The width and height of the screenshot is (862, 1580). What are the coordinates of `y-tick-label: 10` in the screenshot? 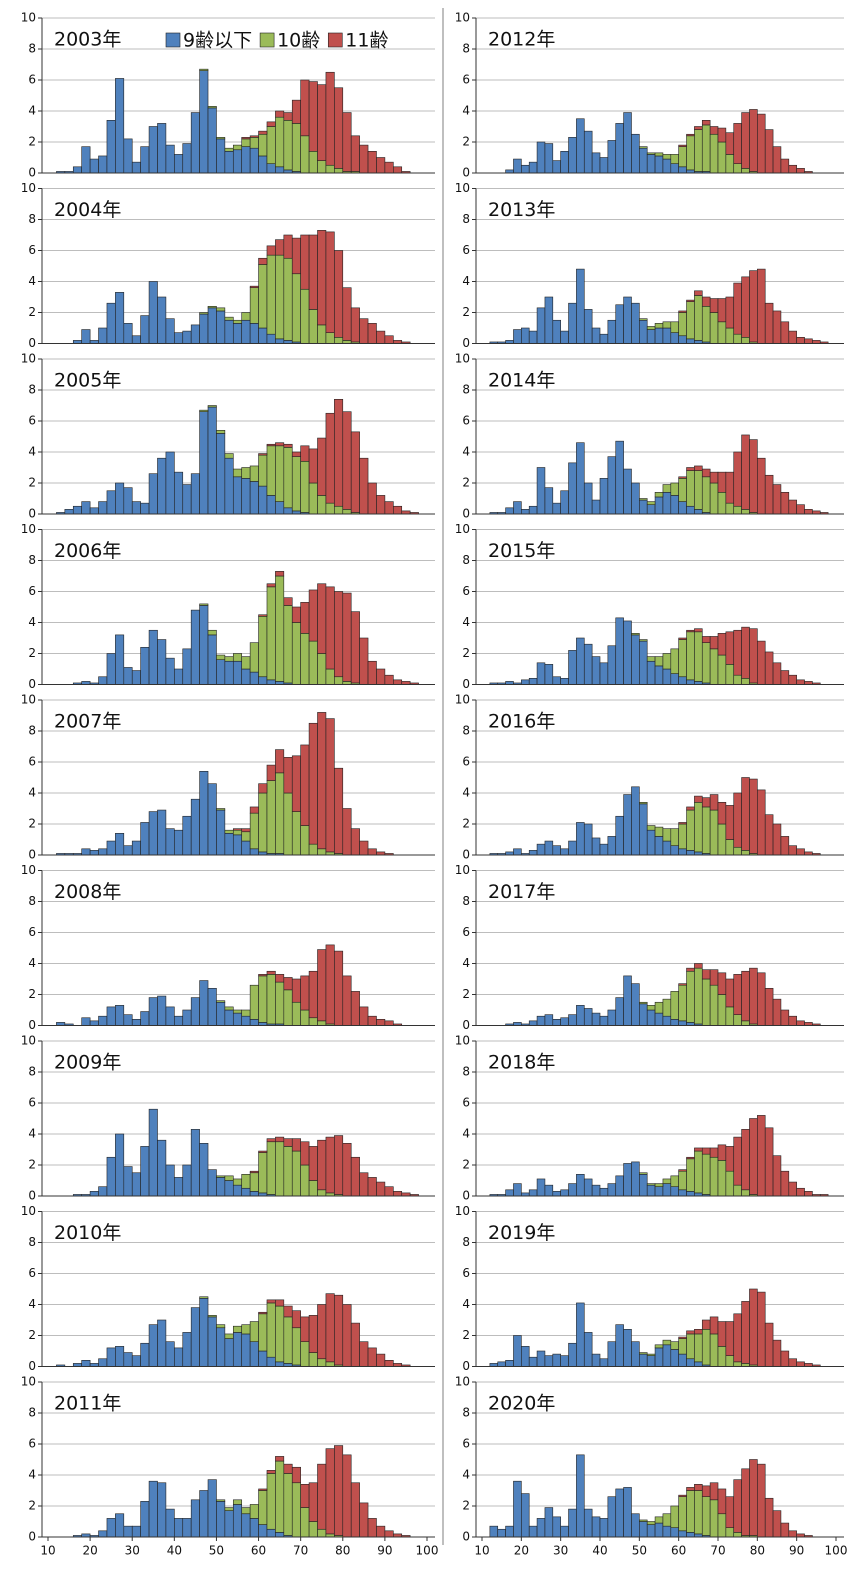 It's located at (462, 700).